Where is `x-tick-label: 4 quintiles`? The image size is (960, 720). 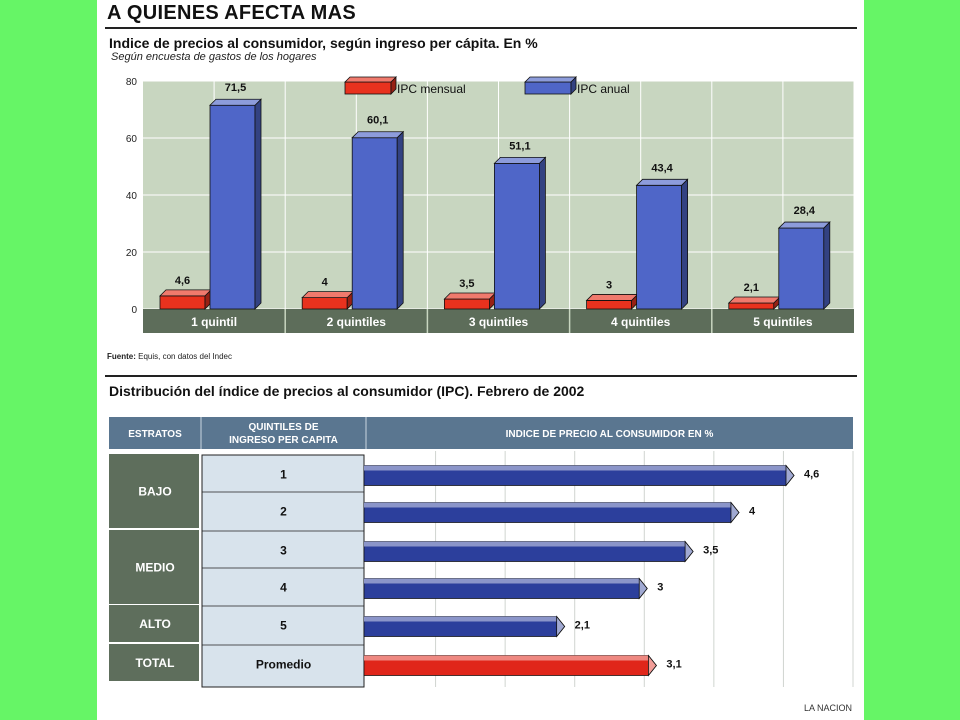
x-tick-label: 4 quintiles is located at coordinates (641, 322).